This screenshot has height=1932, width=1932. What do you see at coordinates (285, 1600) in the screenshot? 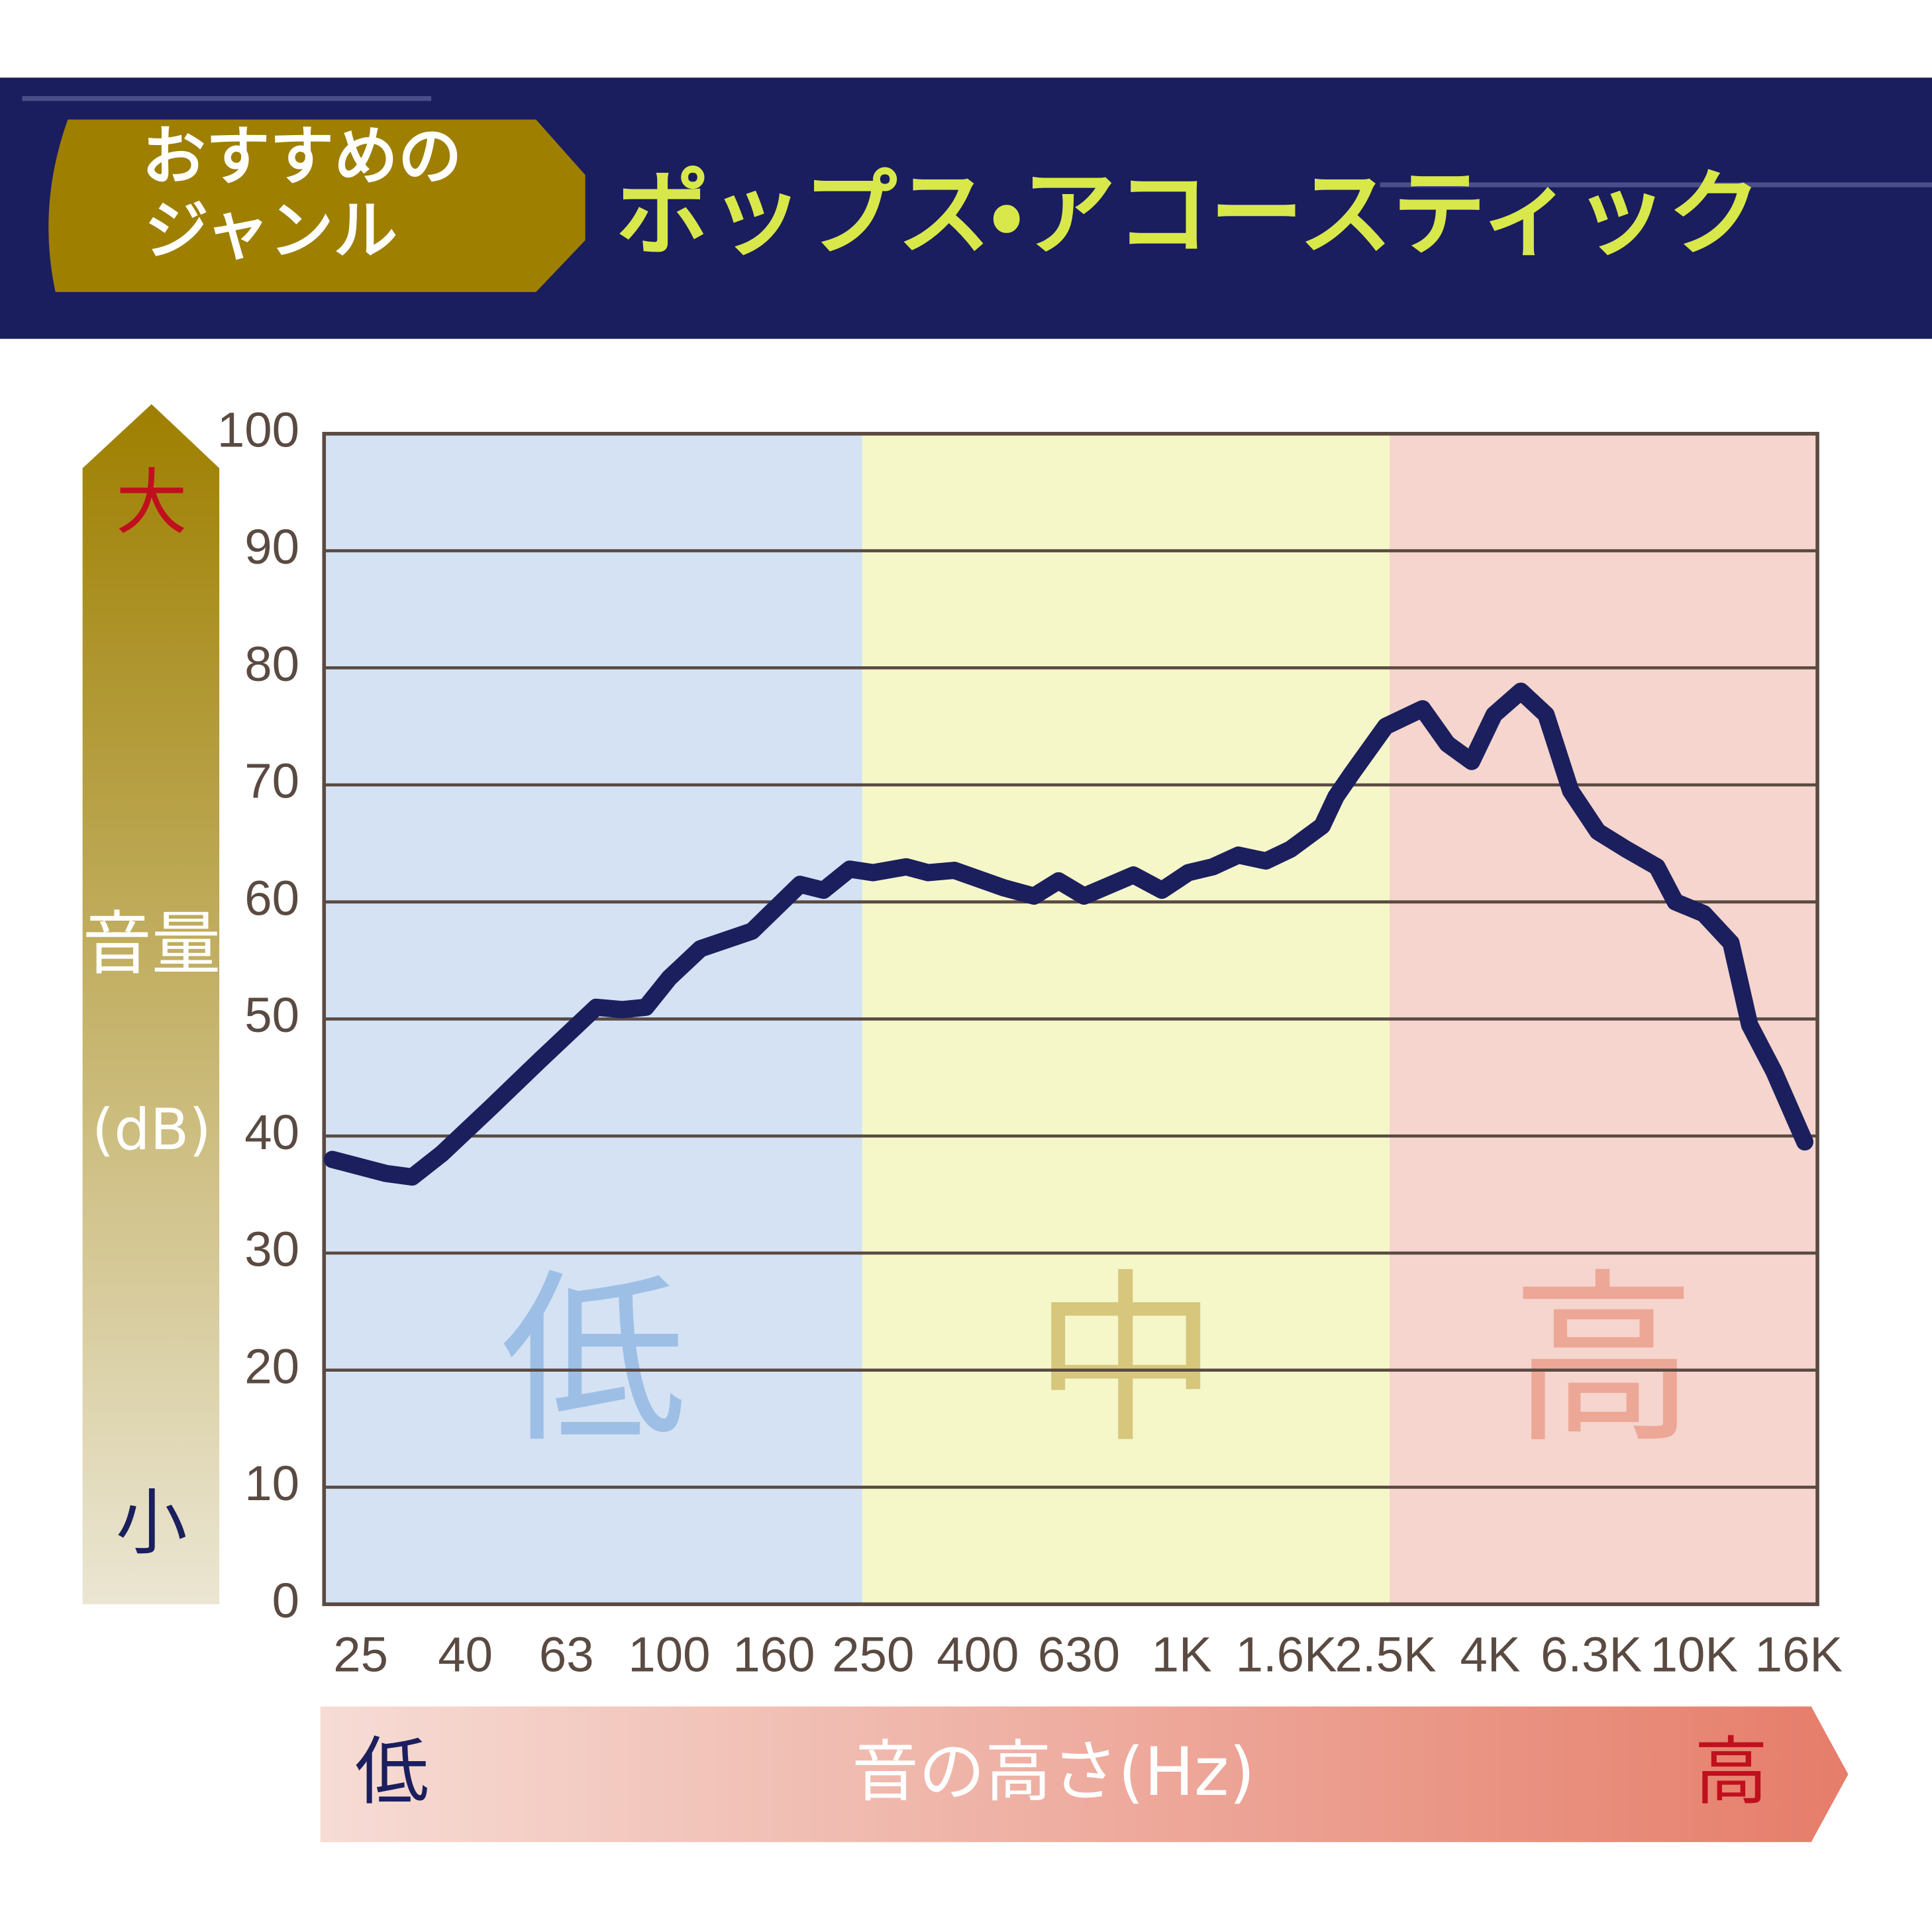
I see `y-tick-label: 0` at bounding box center [285, 1600].